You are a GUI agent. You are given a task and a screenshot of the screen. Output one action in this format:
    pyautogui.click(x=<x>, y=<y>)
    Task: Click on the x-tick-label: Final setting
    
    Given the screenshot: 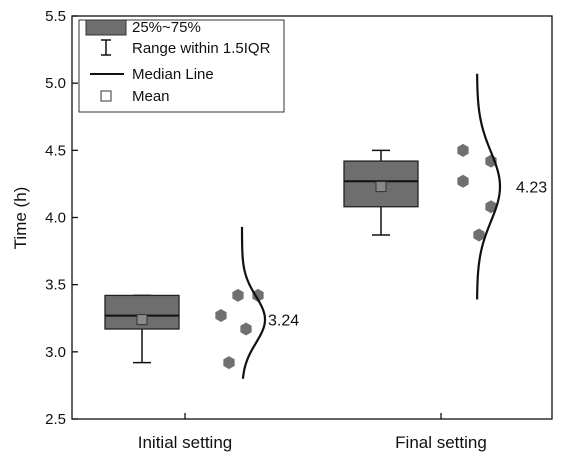 What is the action you would take?
    pyautogui.click(x=441, y=442)
    